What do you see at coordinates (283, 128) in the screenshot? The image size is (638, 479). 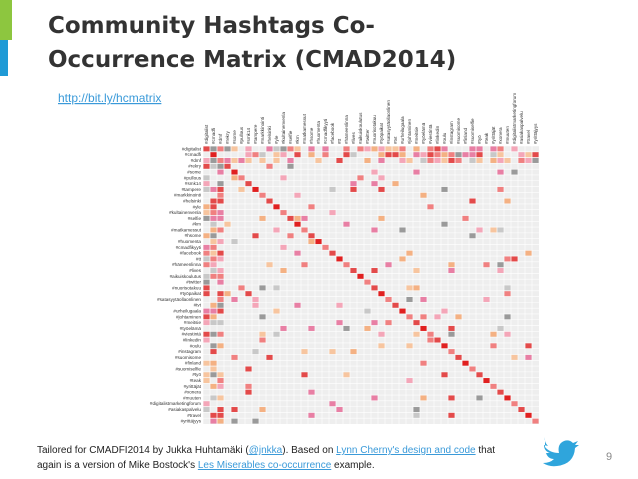 I see `column-label: #kultainenvenla` at bounding box center [283, 128].